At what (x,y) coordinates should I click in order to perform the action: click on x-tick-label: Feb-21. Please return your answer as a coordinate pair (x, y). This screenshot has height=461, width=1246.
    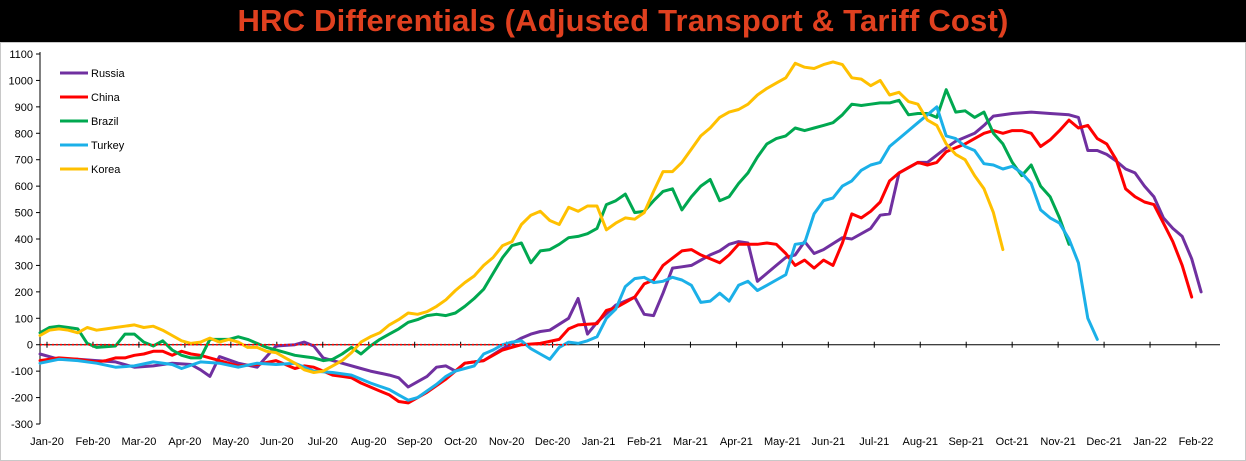
    Looking at the image, I should click on (644, 442).